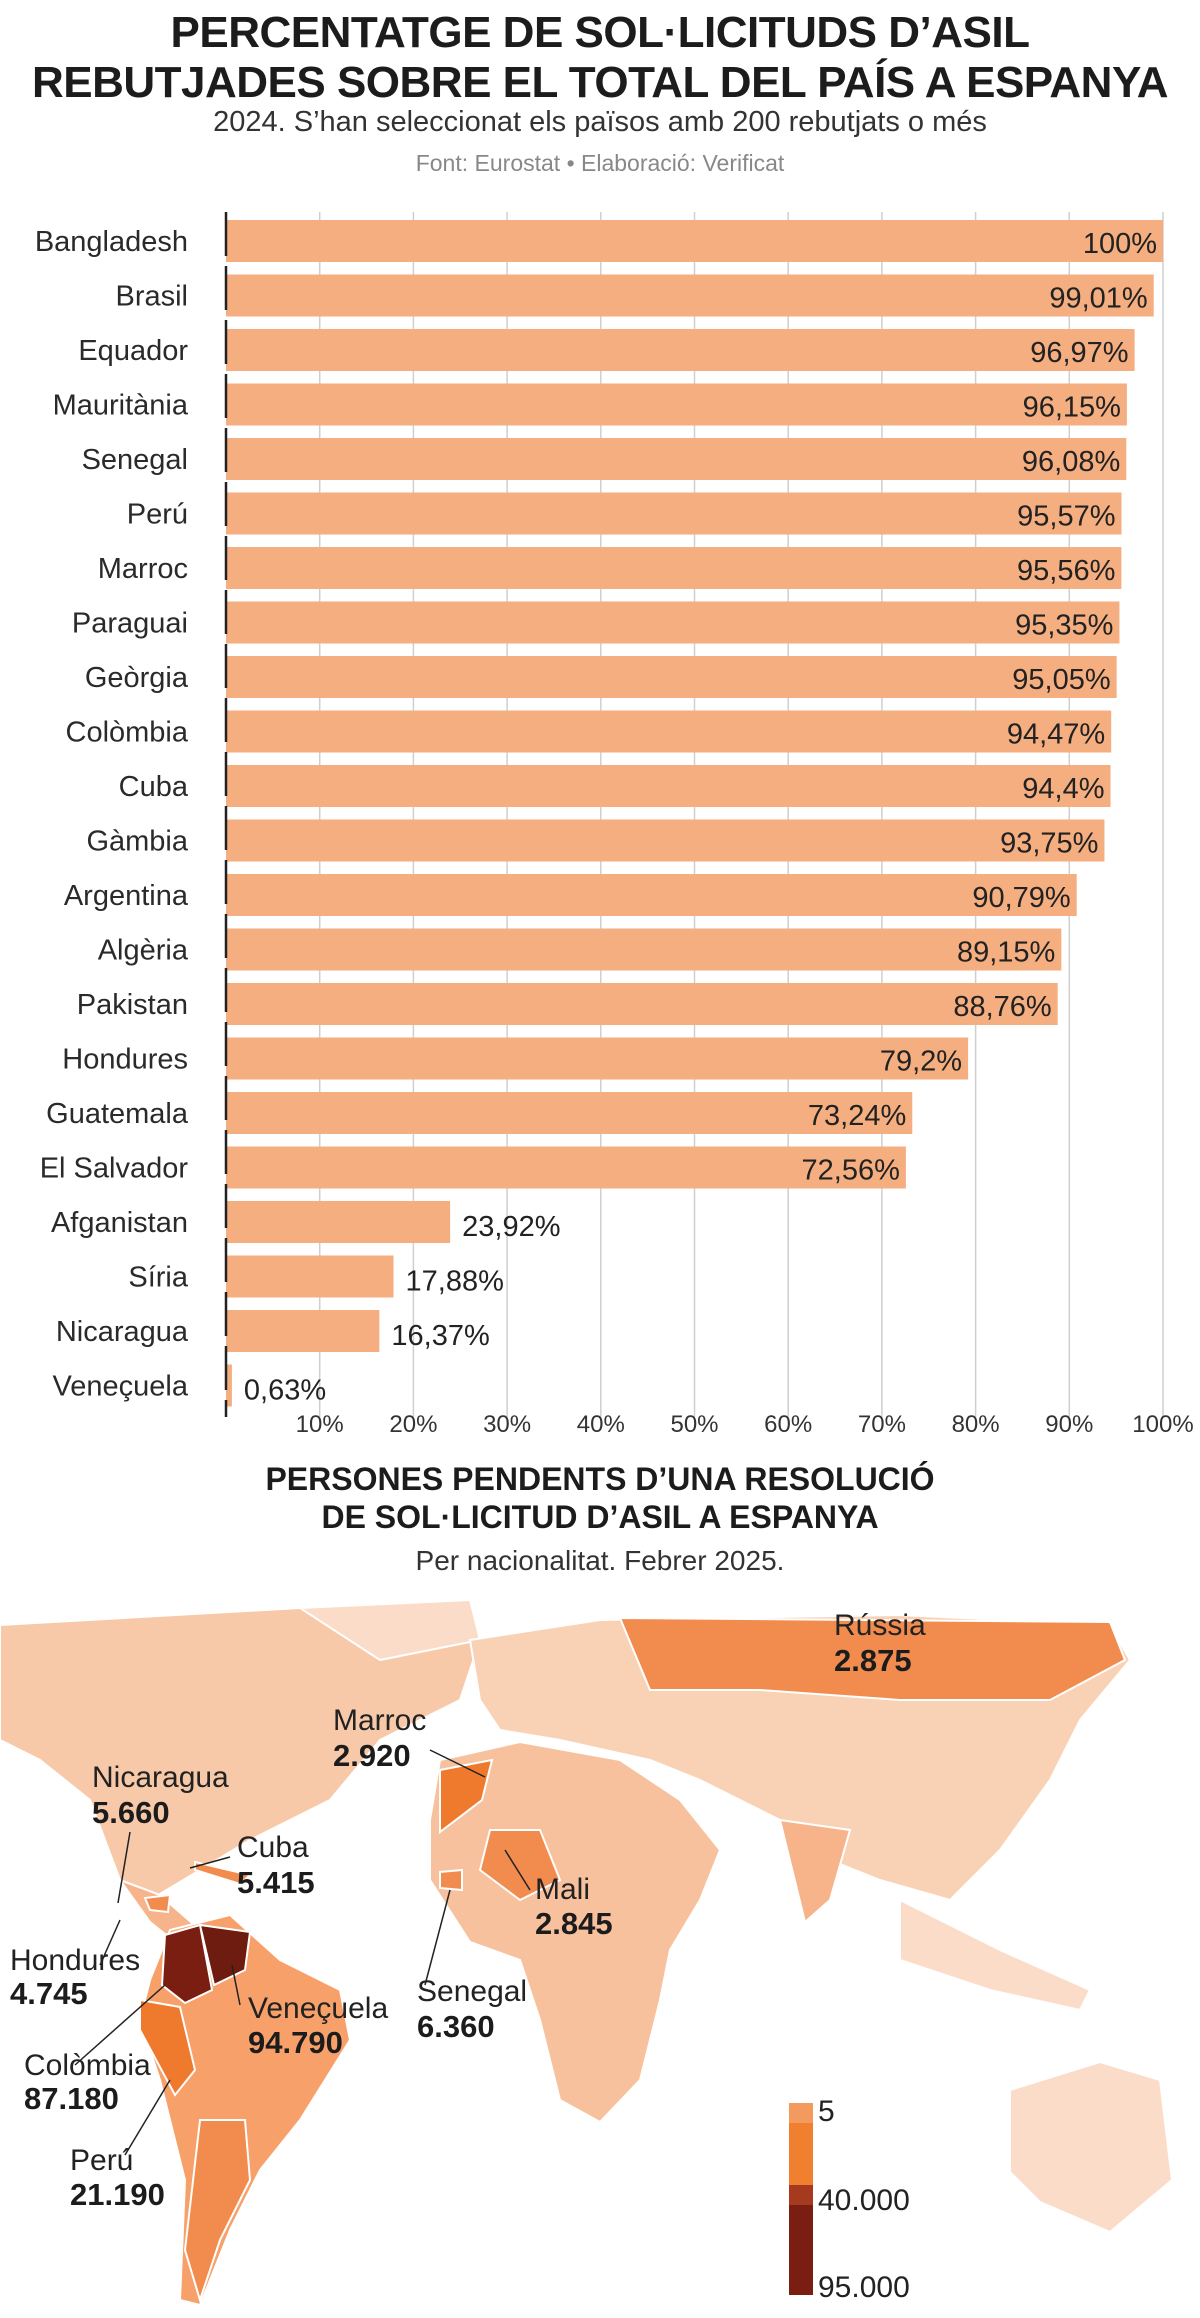 The image size is (1200, 2318). Describe the element at coordinates (1098, 299) in the screenshot. I see `data-label: 99,01%` at that location.